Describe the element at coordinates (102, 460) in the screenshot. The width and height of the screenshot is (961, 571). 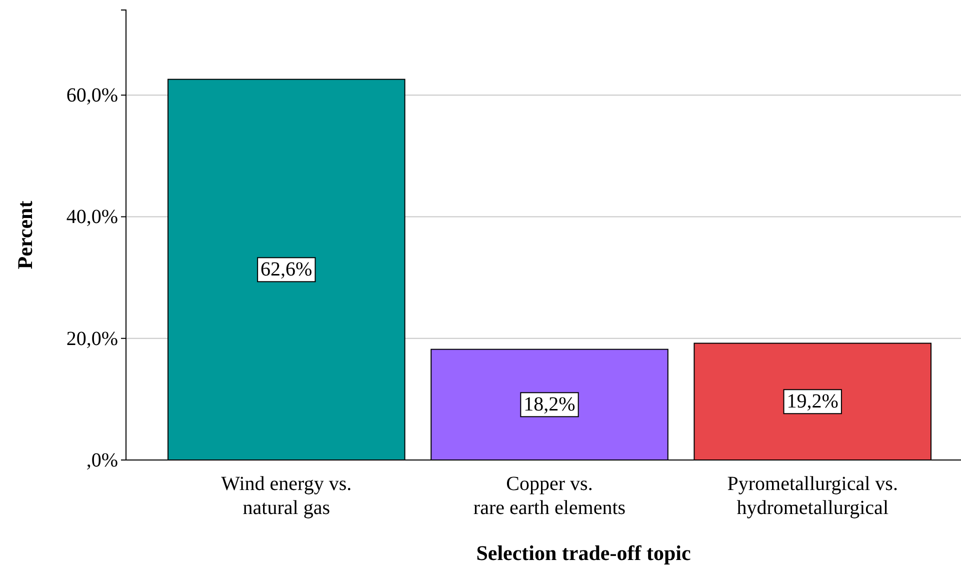
I see `y-tick-label: ,0%` at that location.